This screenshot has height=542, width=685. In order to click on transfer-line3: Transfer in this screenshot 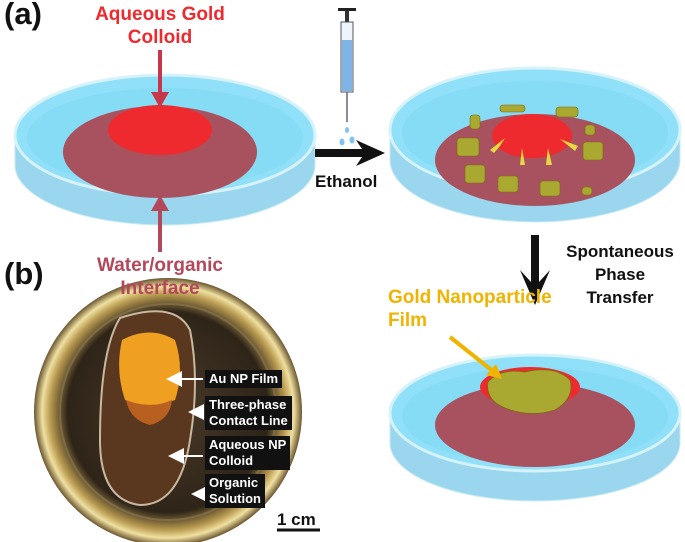, I will do `click(620, 297)`.